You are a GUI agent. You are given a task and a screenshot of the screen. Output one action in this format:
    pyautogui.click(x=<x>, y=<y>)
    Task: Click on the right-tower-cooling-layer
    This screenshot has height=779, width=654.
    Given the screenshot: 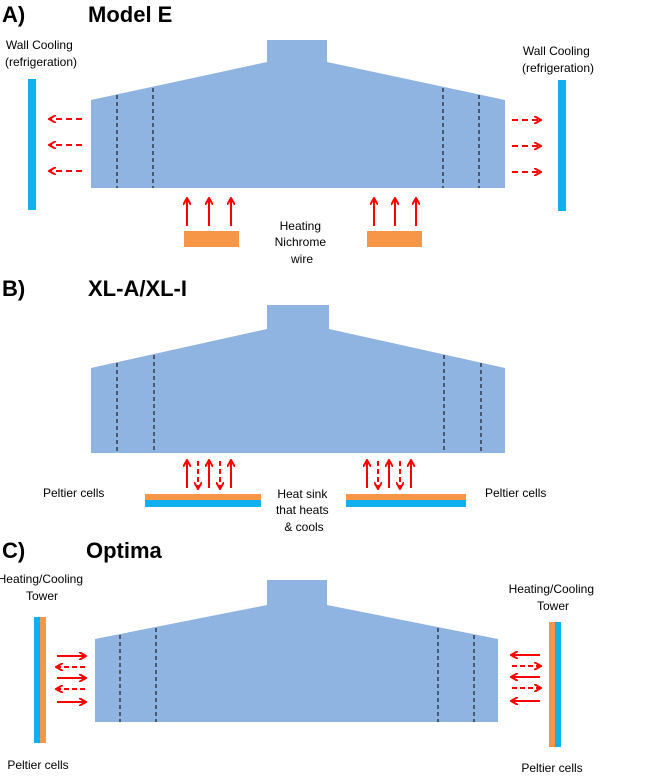 What is the action you would take?
    pyautogui.click(x=558, y=684)
    